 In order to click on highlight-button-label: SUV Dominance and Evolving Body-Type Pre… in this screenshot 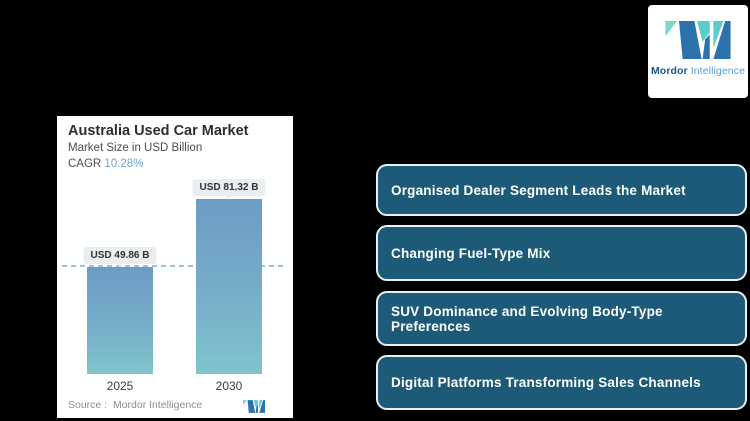, I will do `click(527, 318)`.